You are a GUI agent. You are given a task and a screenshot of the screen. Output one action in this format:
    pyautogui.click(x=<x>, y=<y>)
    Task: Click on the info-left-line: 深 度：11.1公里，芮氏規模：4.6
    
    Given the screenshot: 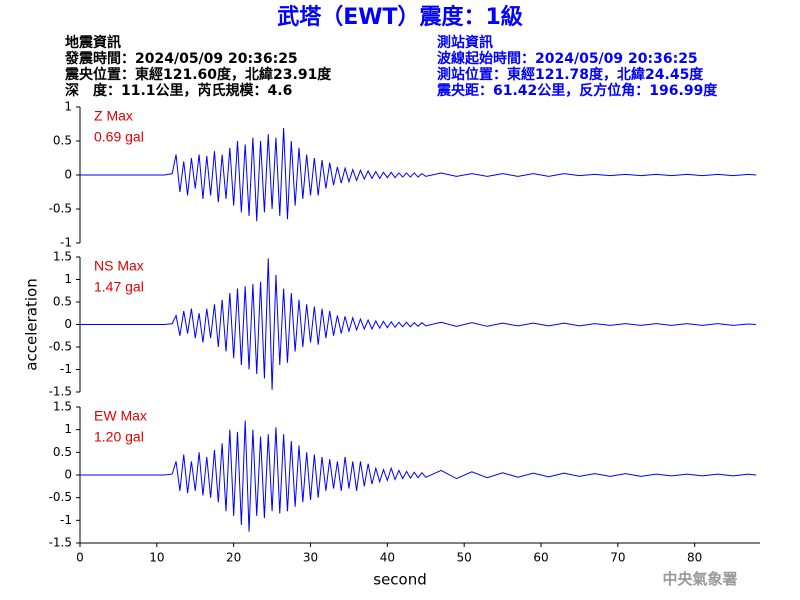 What is the action you would take?
    pyautogui.click(x=178, y=90)
    